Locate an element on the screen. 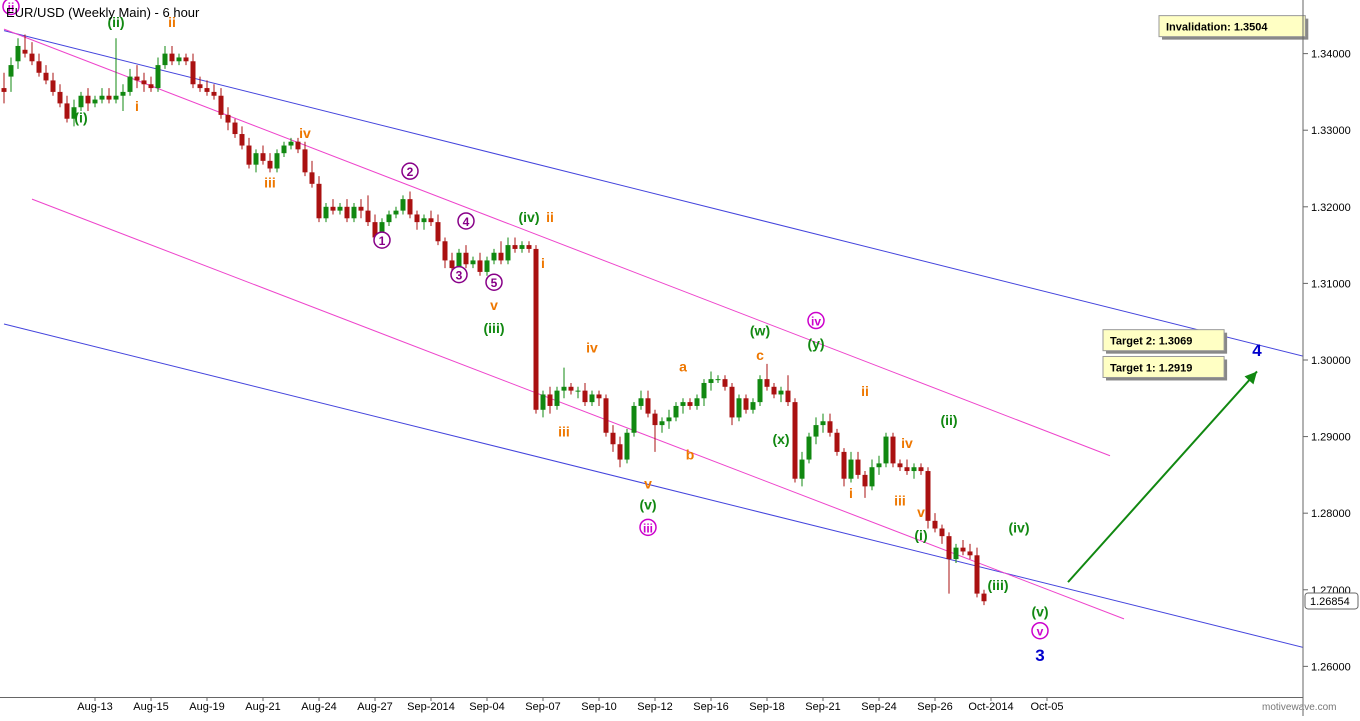 Image resolution: width=1360 pixels, height=721 pixels. wave-label: (x) is located at coordinates (780, 439).